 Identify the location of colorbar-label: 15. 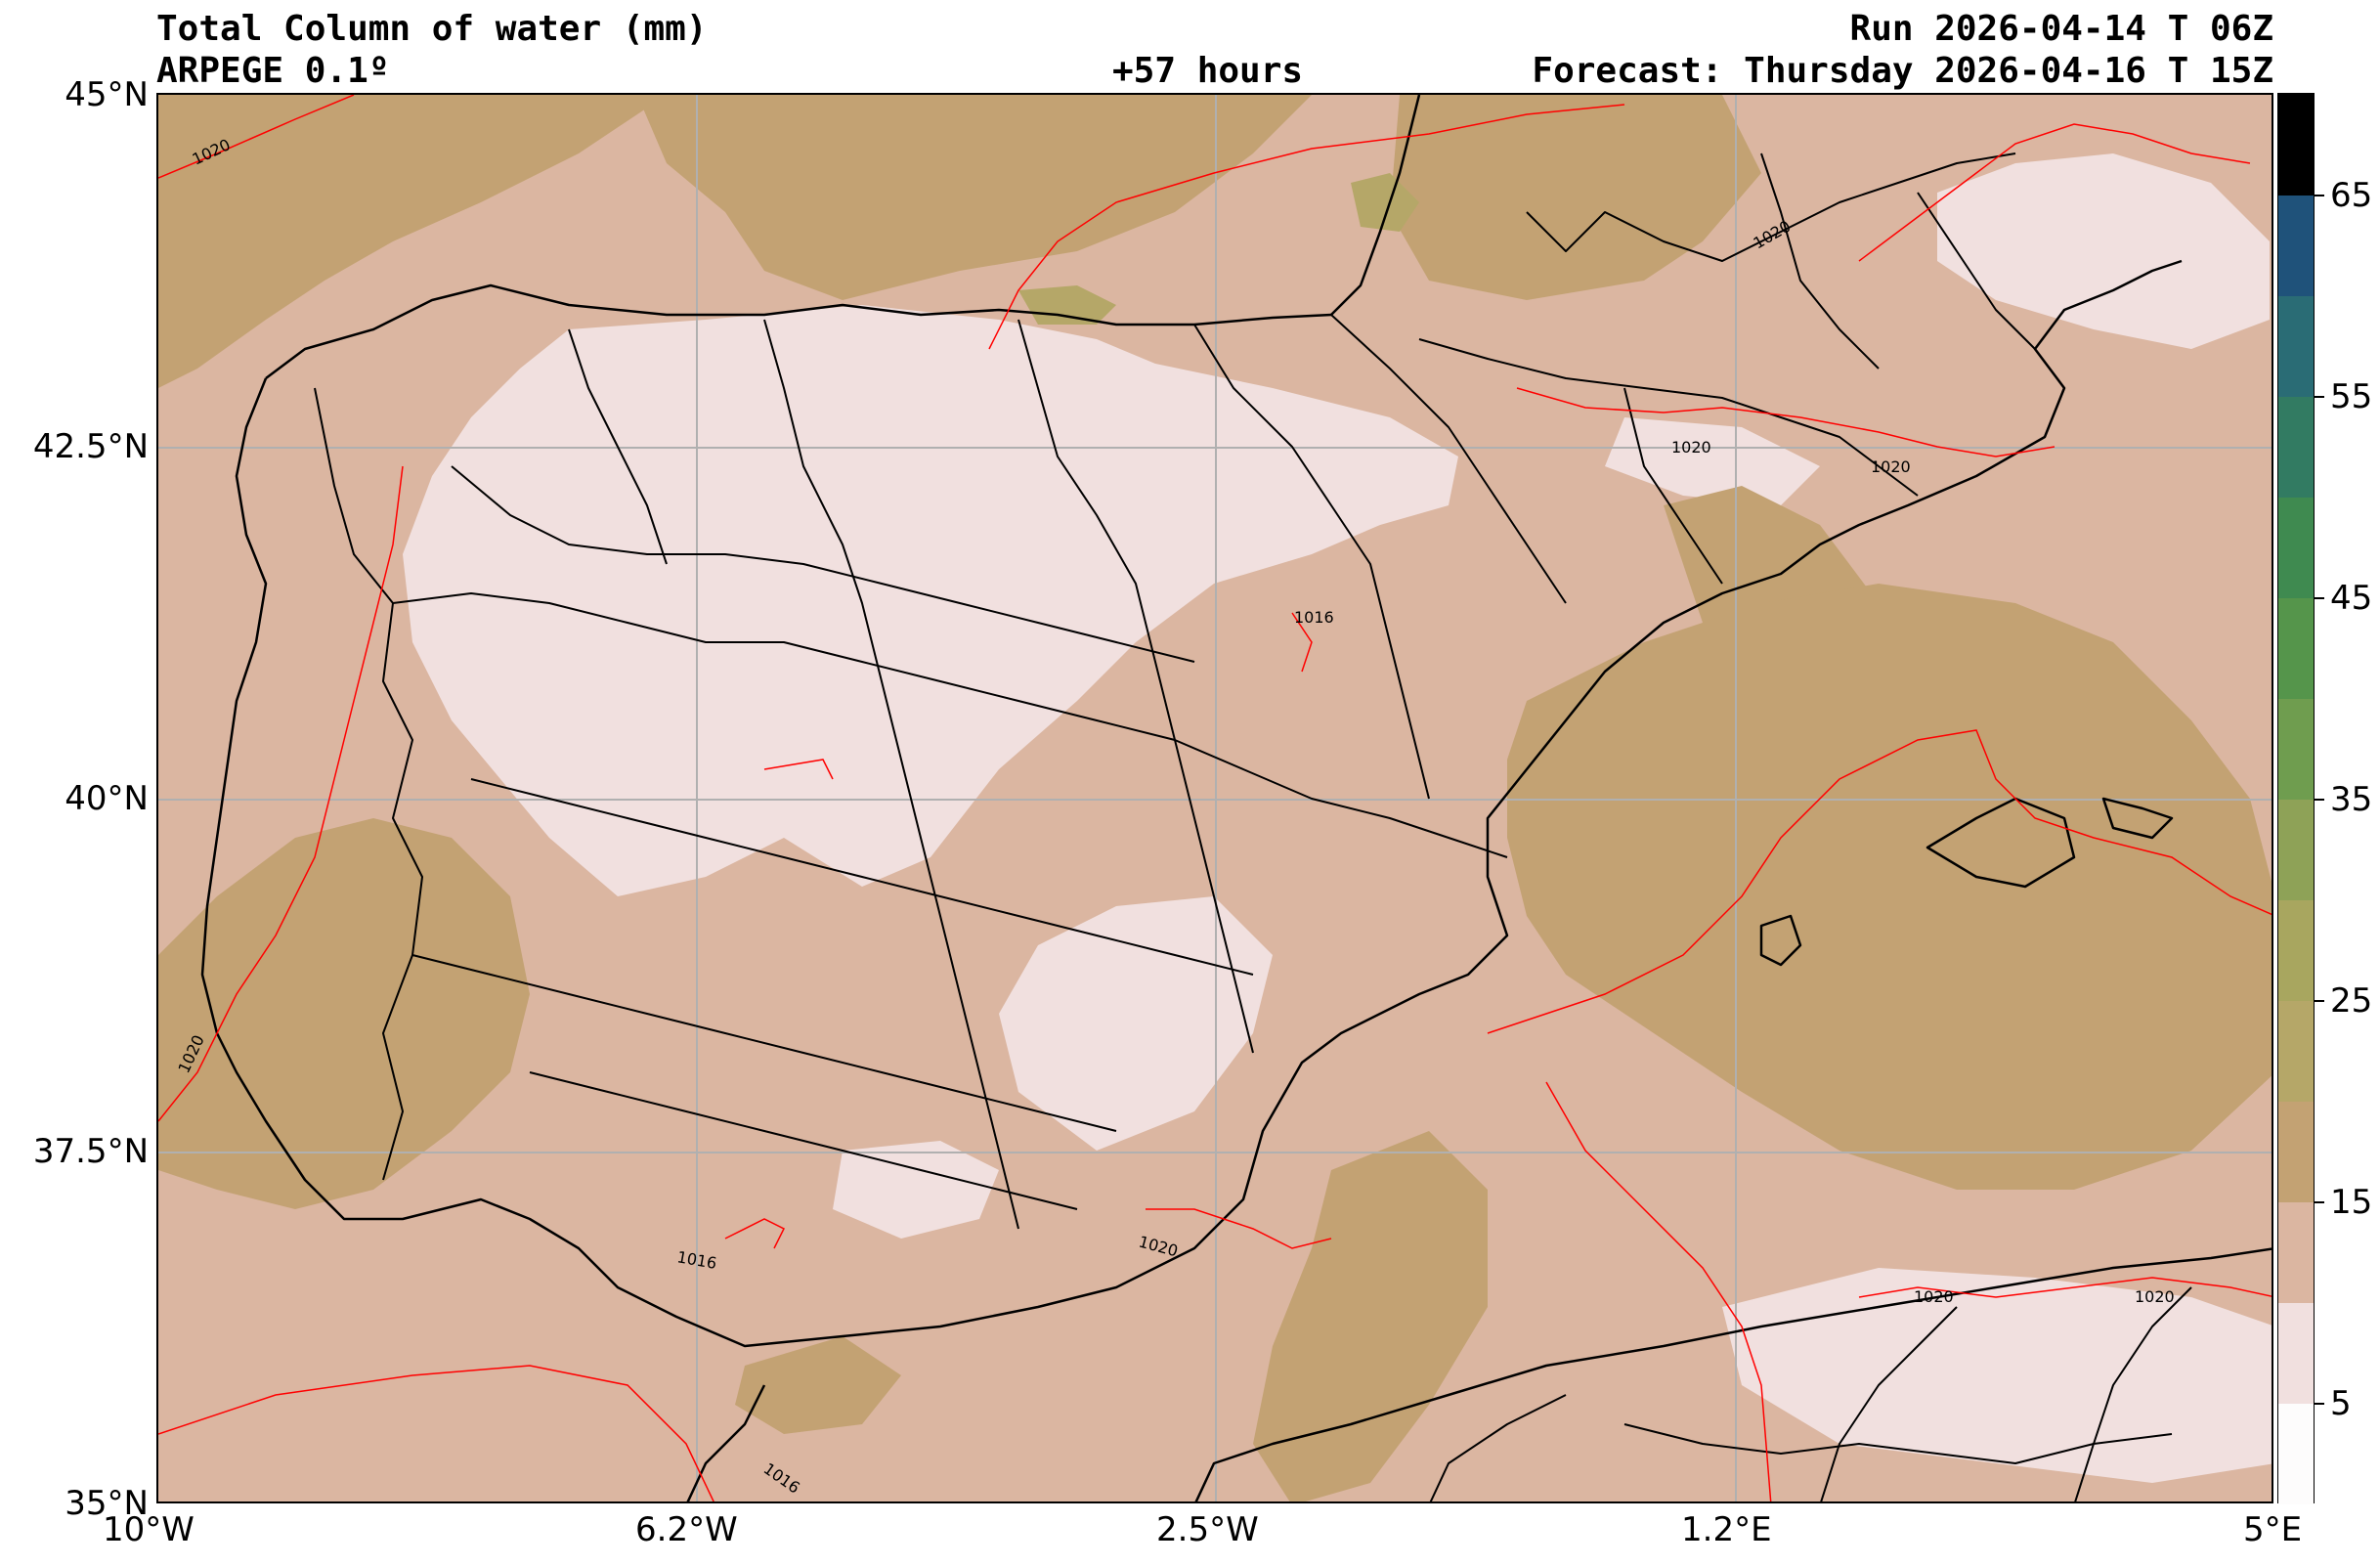
(2351, 1202).